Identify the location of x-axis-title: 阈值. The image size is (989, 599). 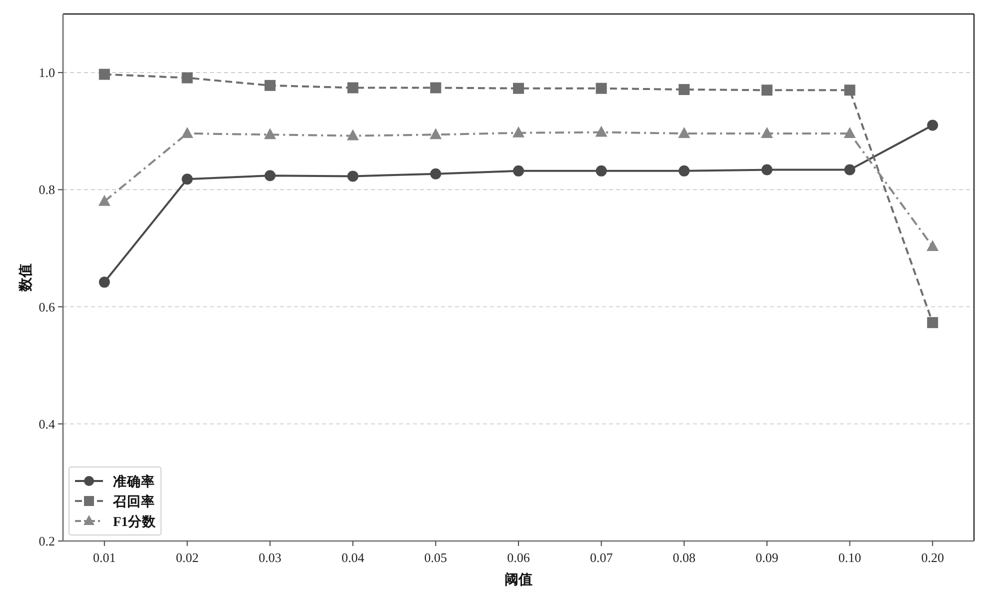
(518, 580).